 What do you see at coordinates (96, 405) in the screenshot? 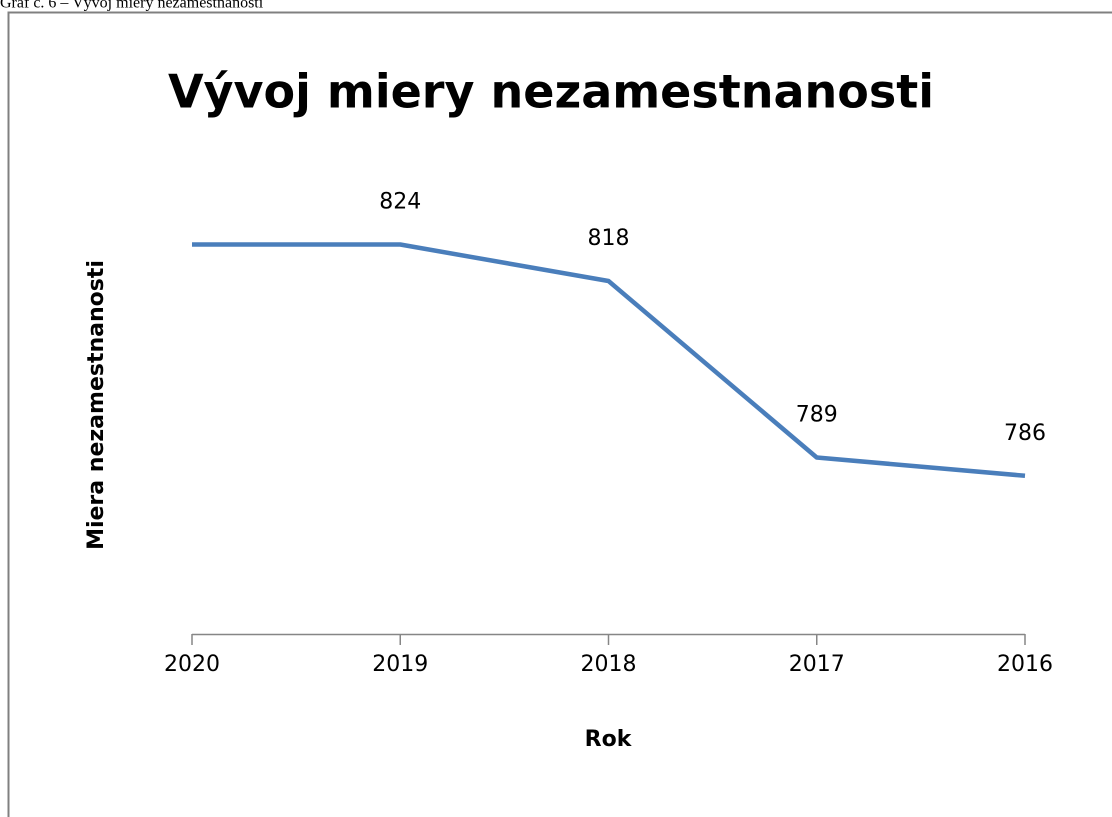
I see `y-axis-label: Miera nezamestnanosti` at bounding box center [96, 405].